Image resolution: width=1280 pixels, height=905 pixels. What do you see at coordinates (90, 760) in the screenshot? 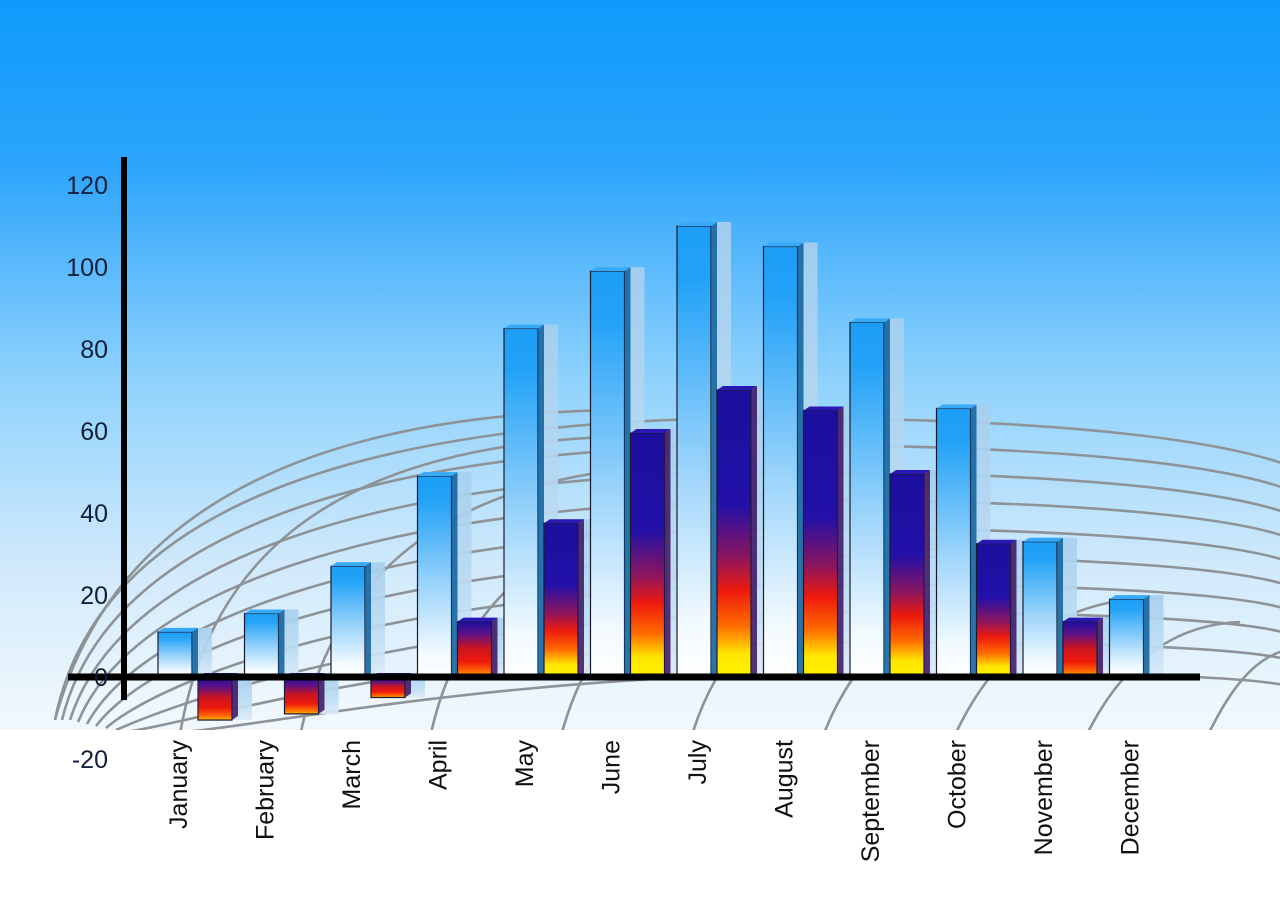
I see `y-tick-label: -20` at bounding box center [90, 760].